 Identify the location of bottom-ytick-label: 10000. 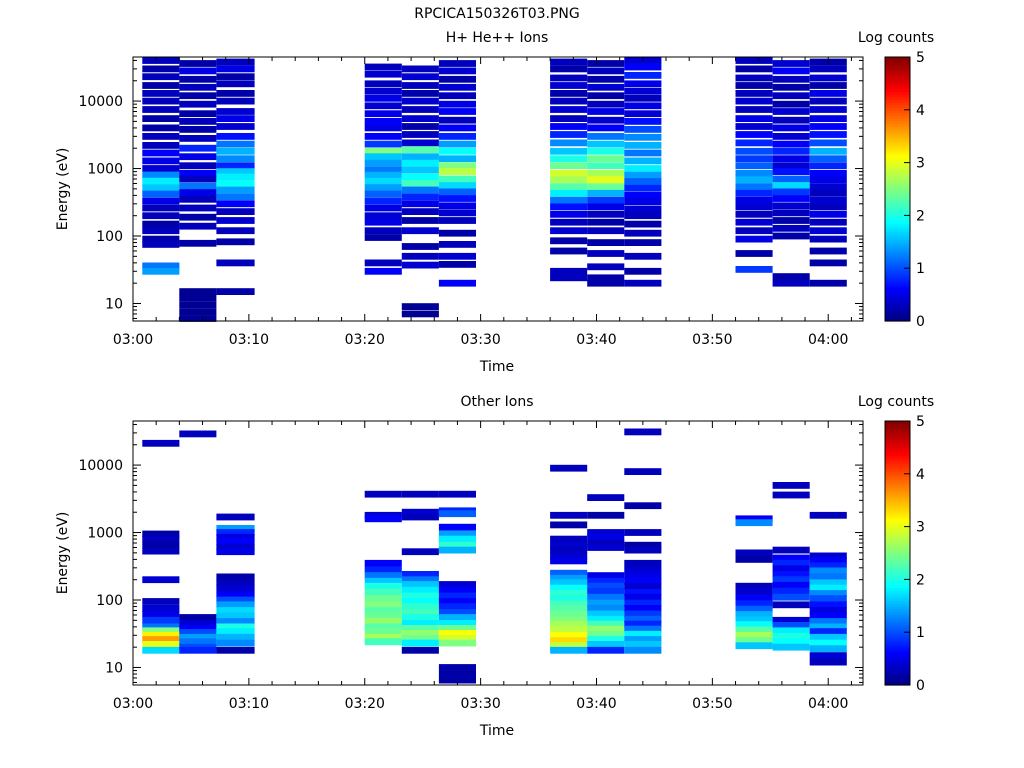
(100, 466).